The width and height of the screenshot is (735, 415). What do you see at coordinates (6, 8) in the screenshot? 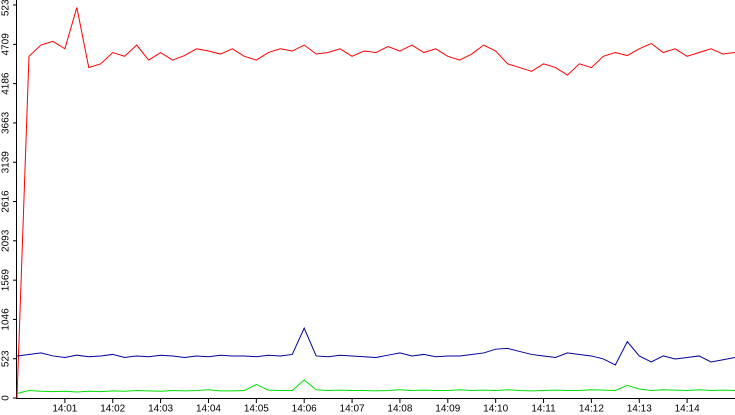
I see `y-tick-label: 5233` at bounding box center [6, 8].